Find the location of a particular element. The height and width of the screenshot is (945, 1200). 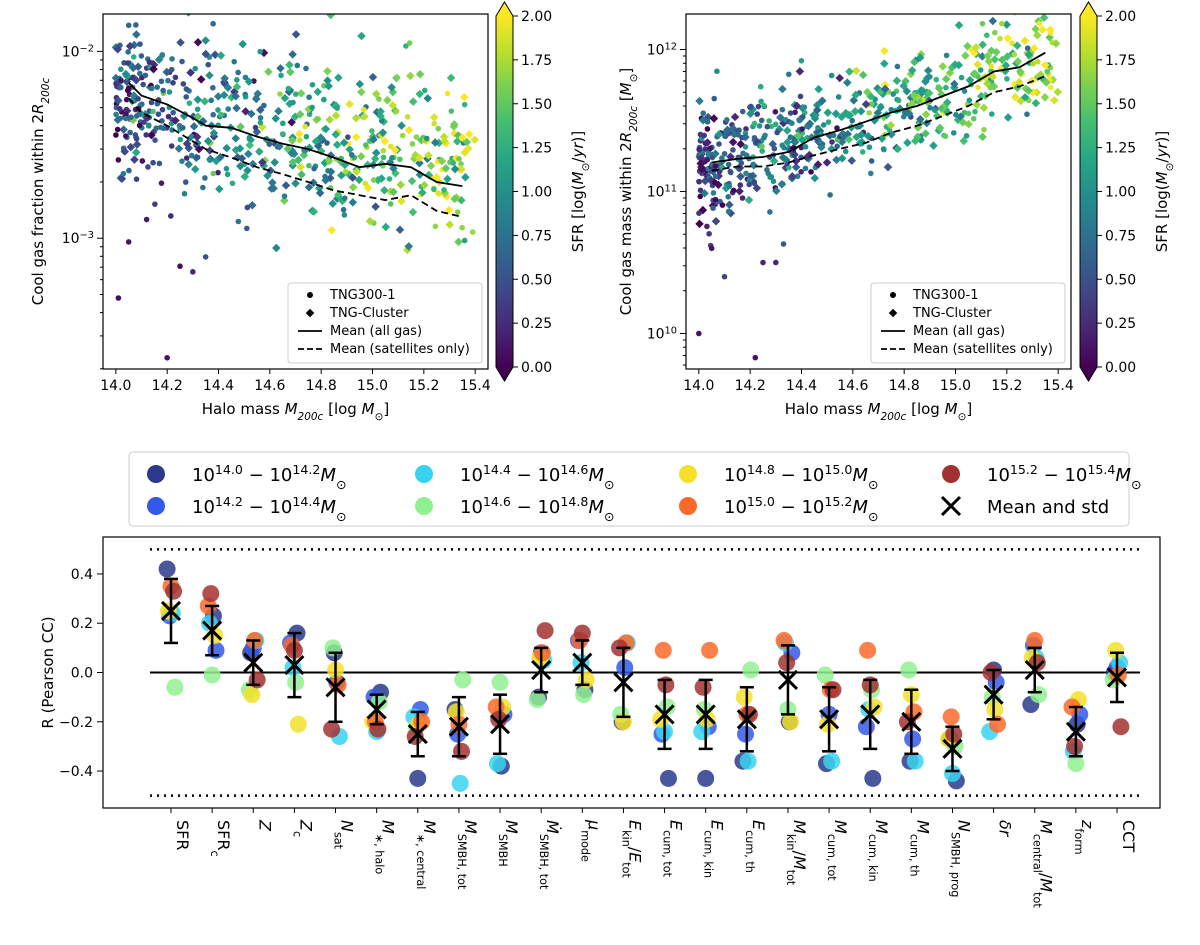

y-tick-label: 0.2 is located at coordinates (82, 624).